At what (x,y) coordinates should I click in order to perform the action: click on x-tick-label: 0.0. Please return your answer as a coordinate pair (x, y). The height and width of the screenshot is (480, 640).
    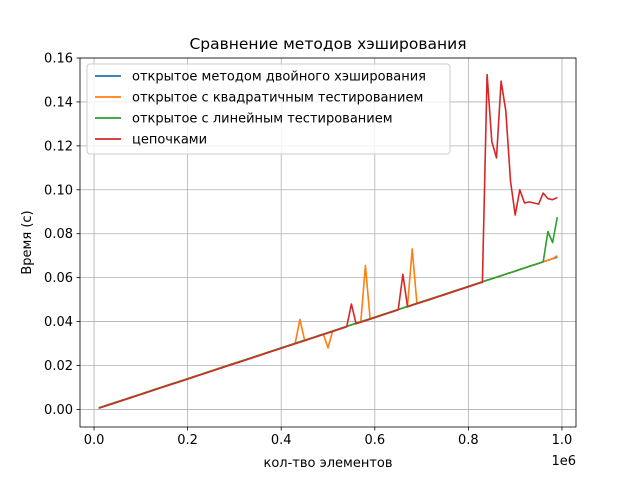
    Looking at the image, I should click on (94, 440).